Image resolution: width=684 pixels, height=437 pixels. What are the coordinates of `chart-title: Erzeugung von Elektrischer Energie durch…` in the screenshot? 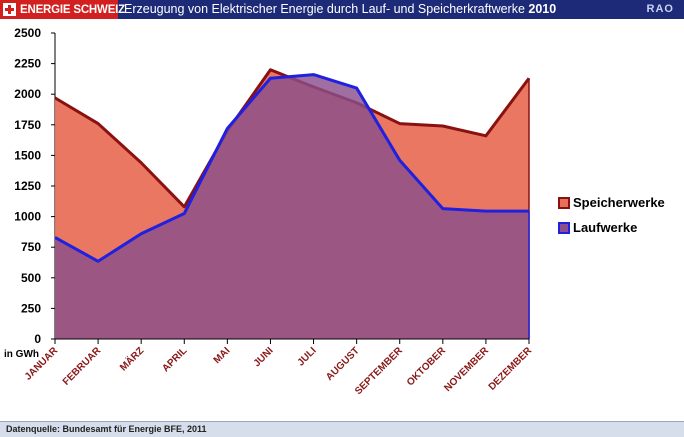 It's located at (340, 9).